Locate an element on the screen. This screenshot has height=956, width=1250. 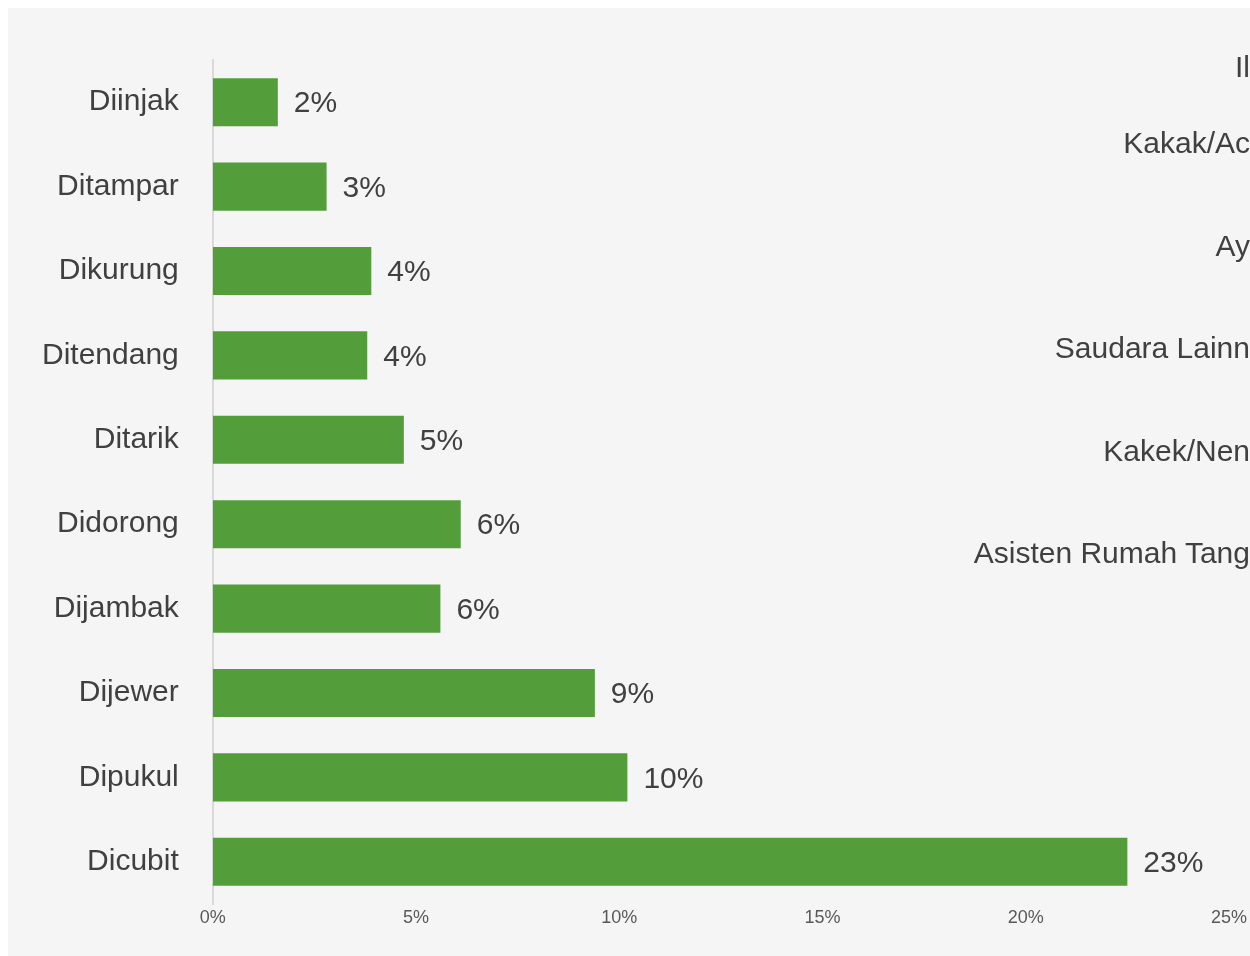
data-label: 5% is located at coordinates (441, 440).